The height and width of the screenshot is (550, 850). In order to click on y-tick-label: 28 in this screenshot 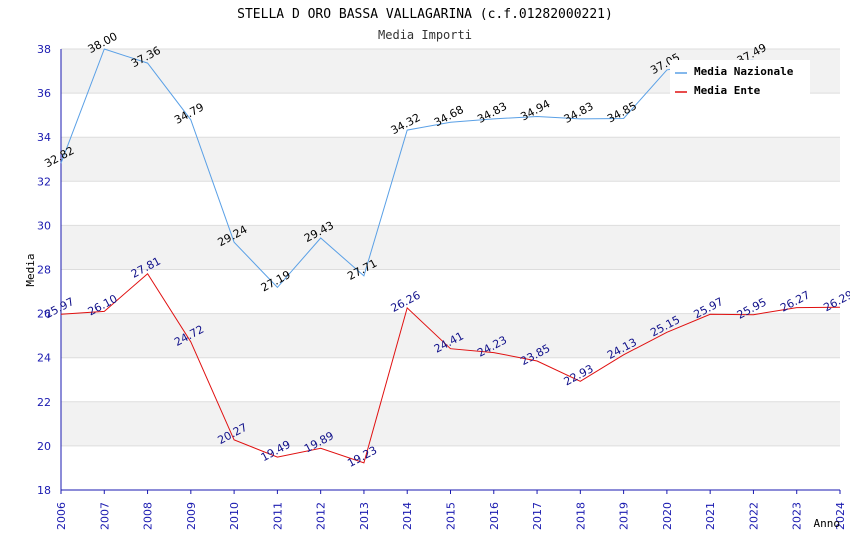, I will do `click(44, 270)`.